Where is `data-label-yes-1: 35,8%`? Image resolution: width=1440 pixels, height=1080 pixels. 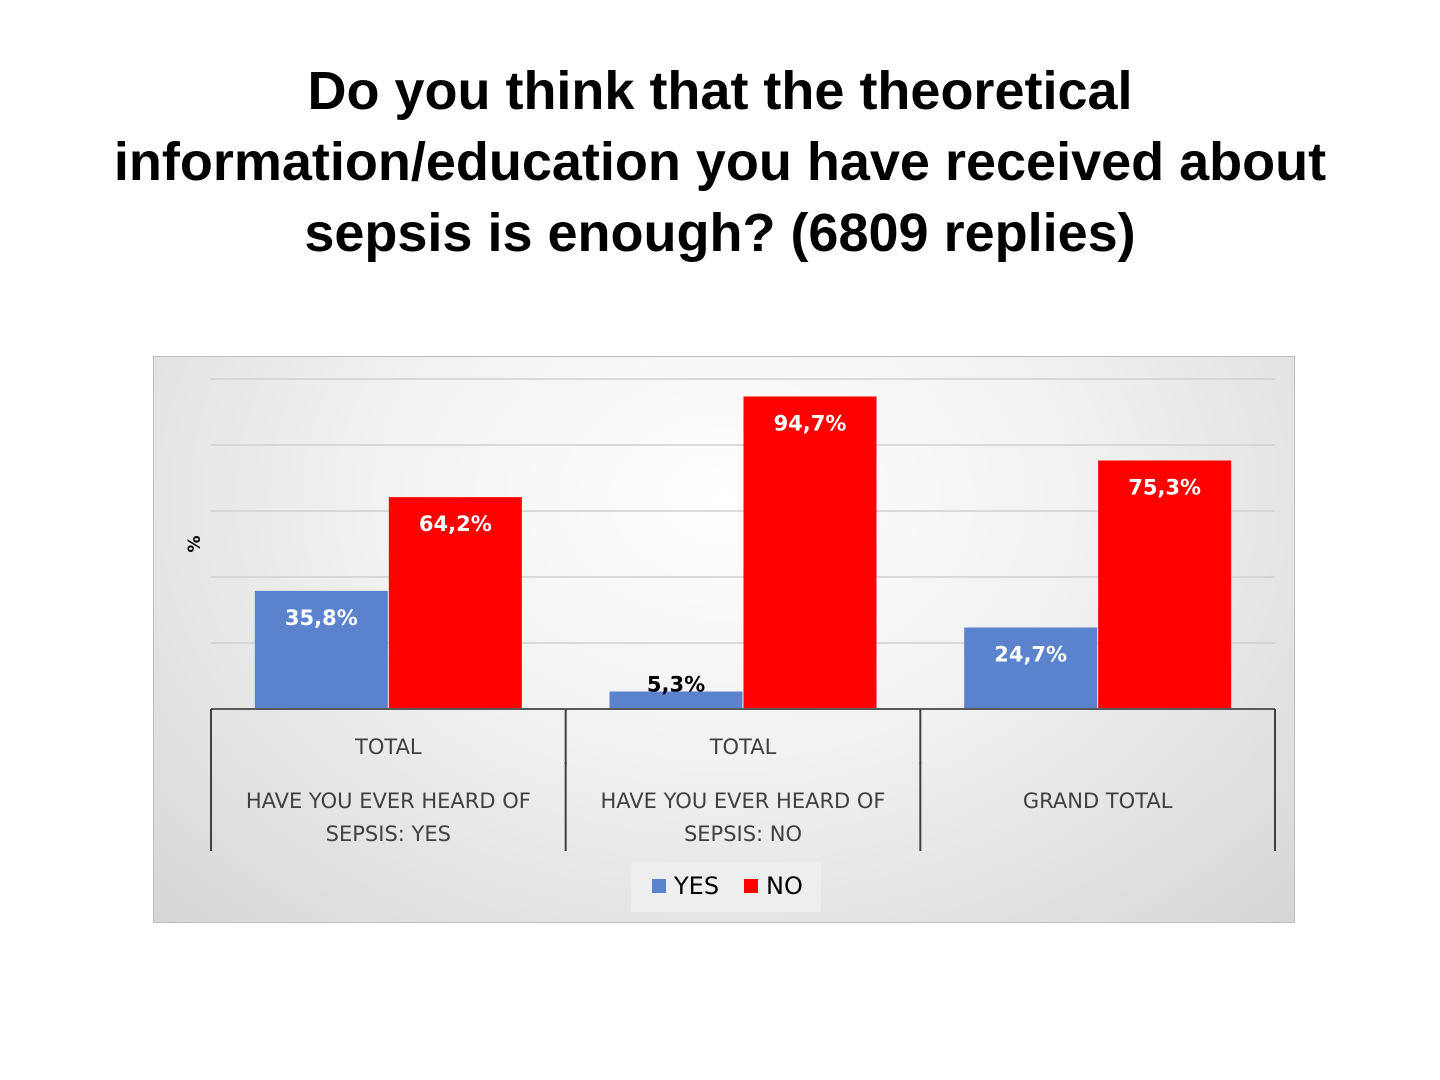 data-label-yes-1: 35,8% is located at coordinates (321, 618).